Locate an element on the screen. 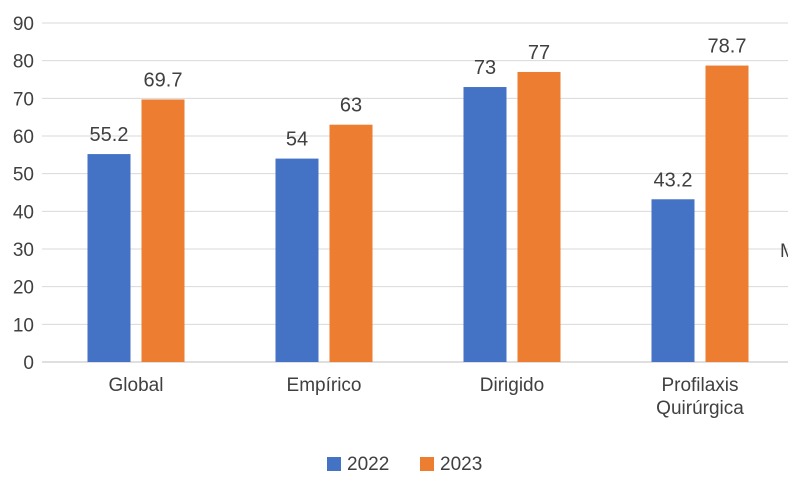 This screenshot has height=484, width=788. data-label: 73 is located at coordinates (485, 68).